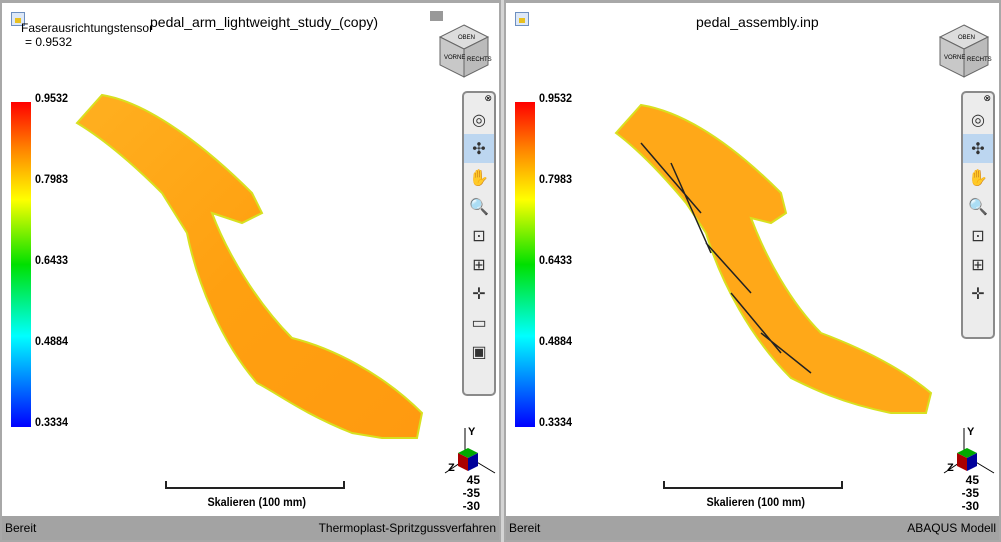 The height and width of the screenshot is (542, 1001). I want to click on tensor-value: = 0.9532, so click(49, 42).